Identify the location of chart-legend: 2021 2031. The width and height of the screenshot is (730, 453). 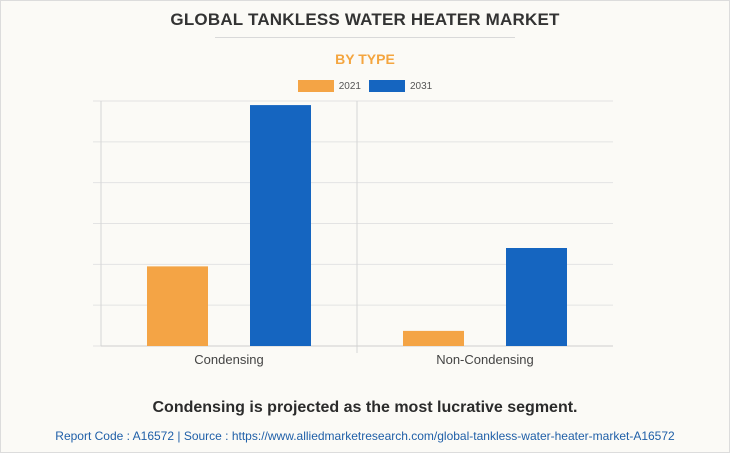
(365, 86).